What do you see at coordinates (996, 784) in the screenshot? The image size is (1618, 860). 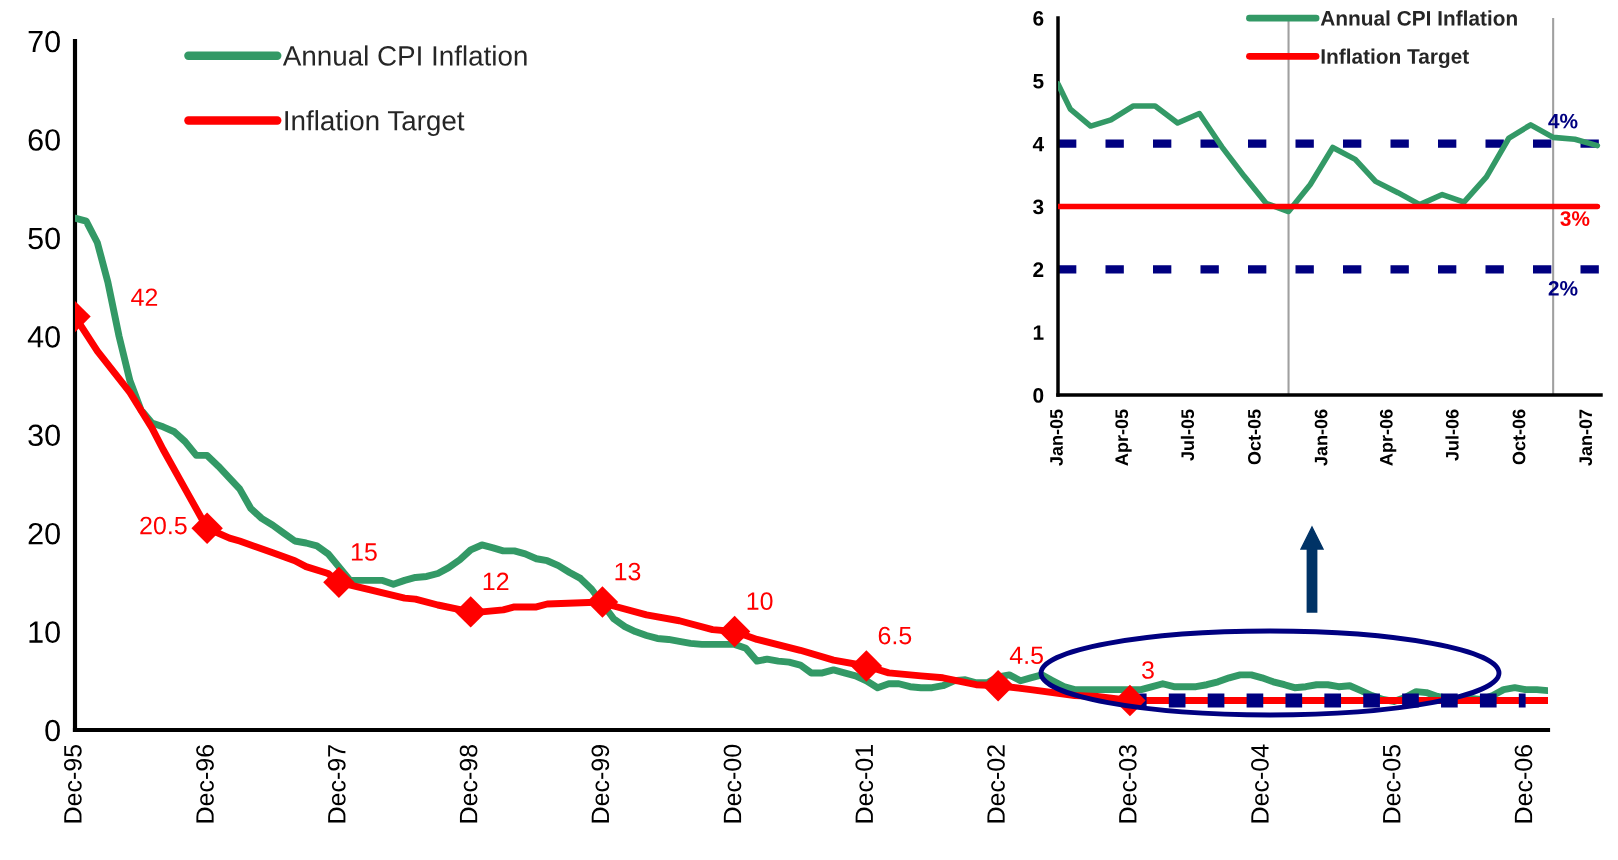 I see `x-tick-label: Dec-02` at bounding box center [996, 784].